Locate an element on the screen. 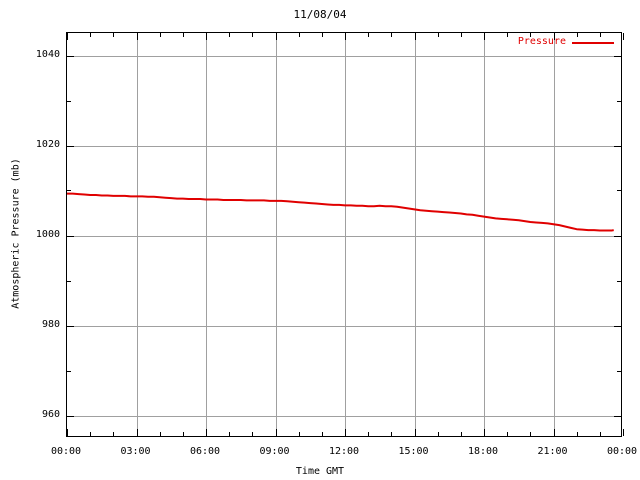  x-axis-title: Time GMT is located at coordinates (320, 471).